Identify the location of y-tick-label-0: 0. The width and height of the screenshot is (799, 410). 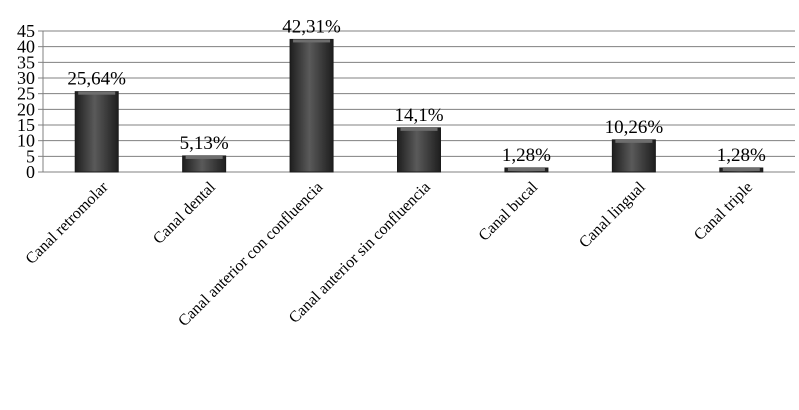
(30, 172).